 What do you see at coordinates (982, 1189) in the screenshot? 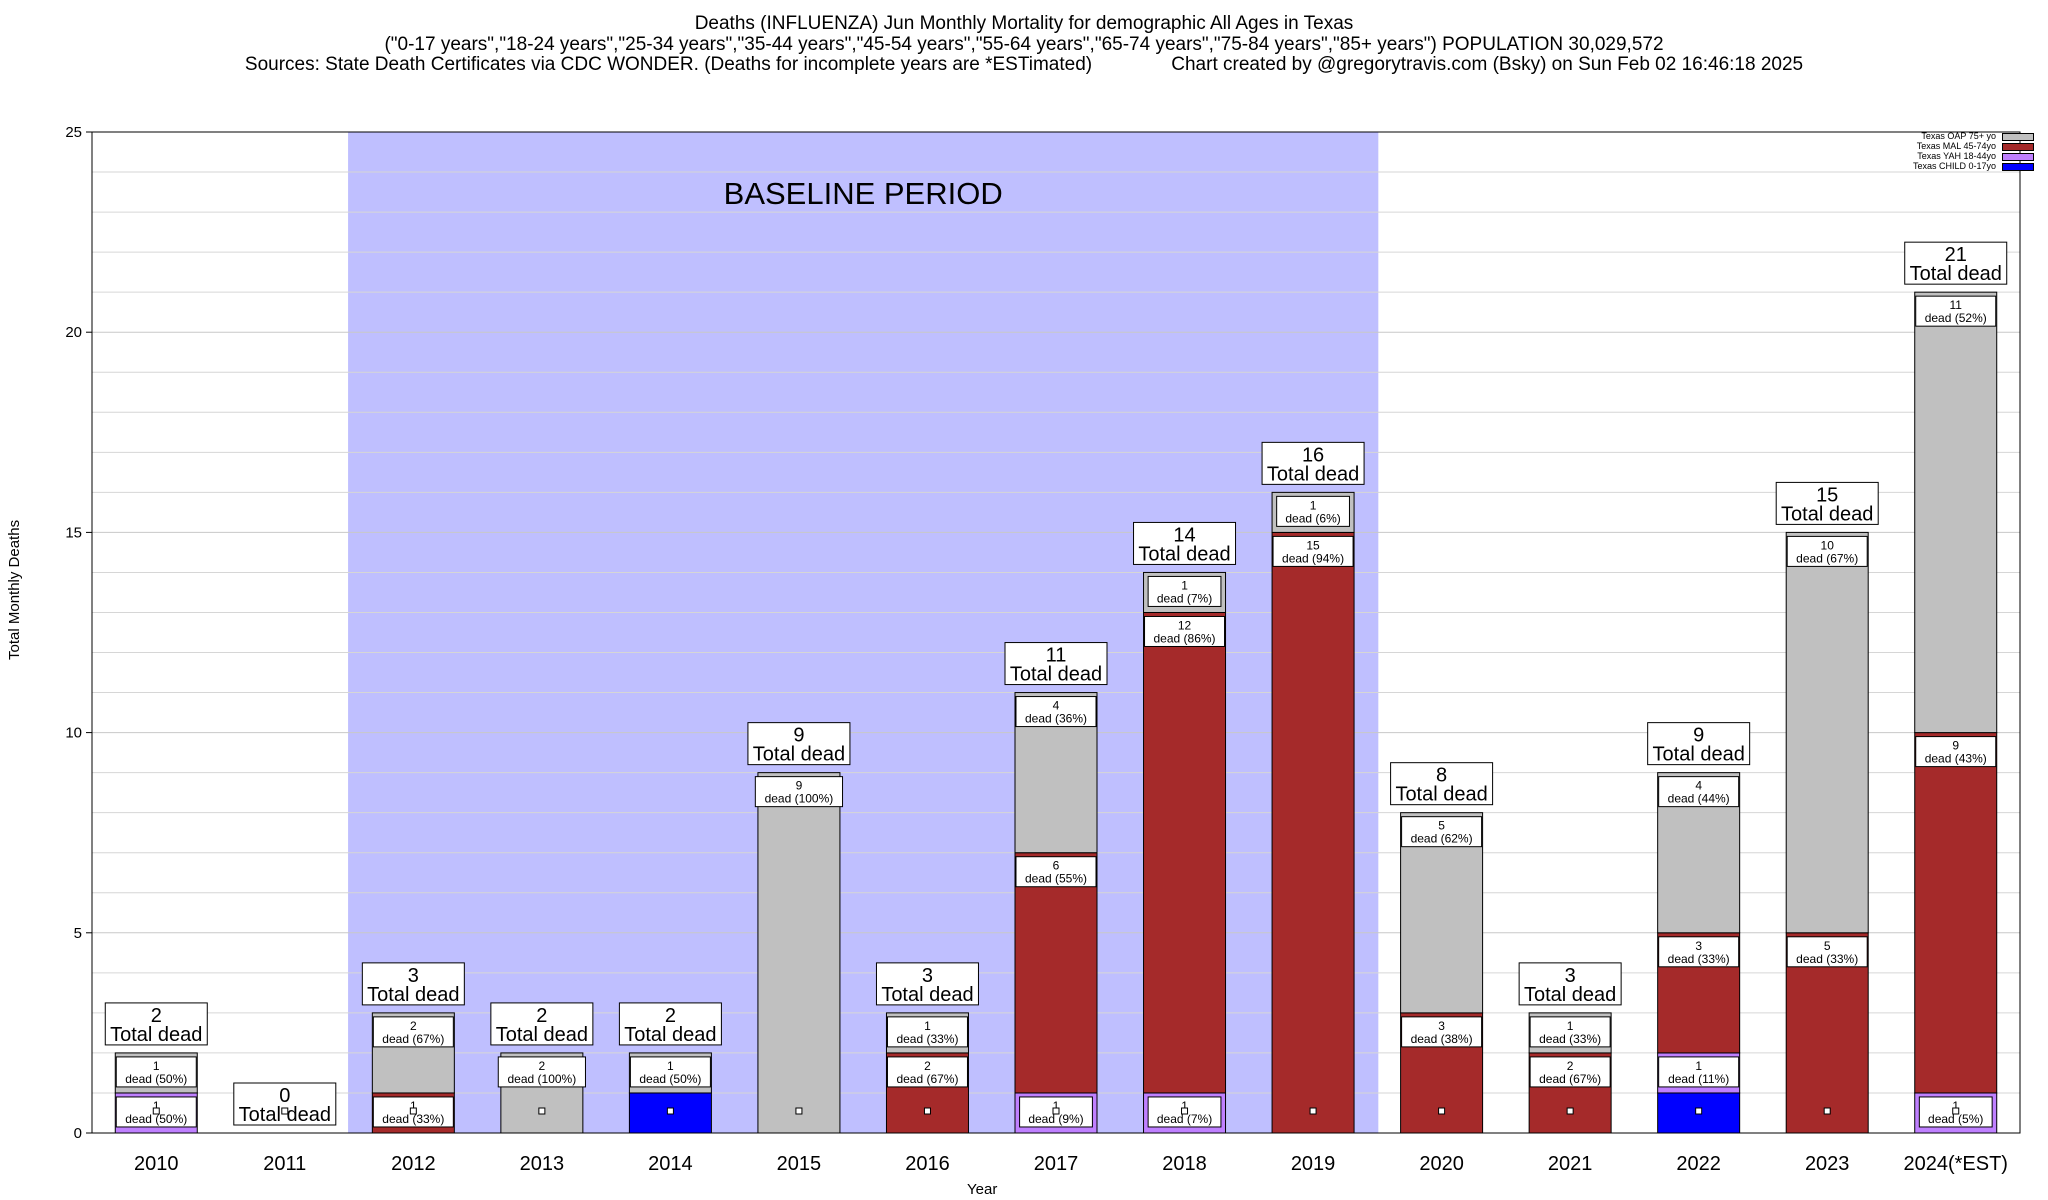
I see `x-axis-label: Year` at bounding box center [982, 1189].